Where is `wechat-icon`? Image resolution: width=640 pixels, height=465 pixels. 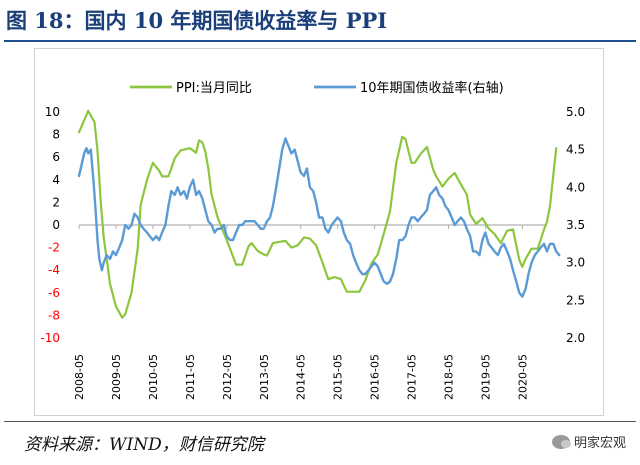
wechat-icon is located at coordinates (561, 441).